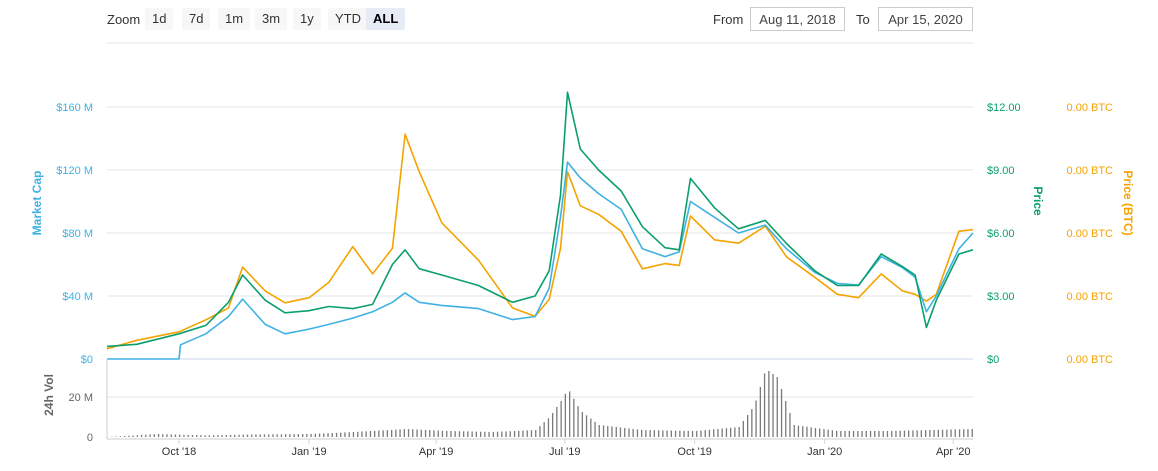  Describe the element at coordinates (348, 19) in the screenshot. I see `zoom-ytd-button: YTD` at that location.